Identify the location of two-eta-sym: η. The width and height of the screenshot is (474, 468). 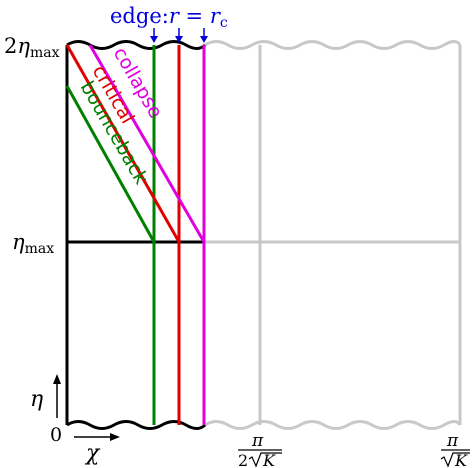
(23, 46).